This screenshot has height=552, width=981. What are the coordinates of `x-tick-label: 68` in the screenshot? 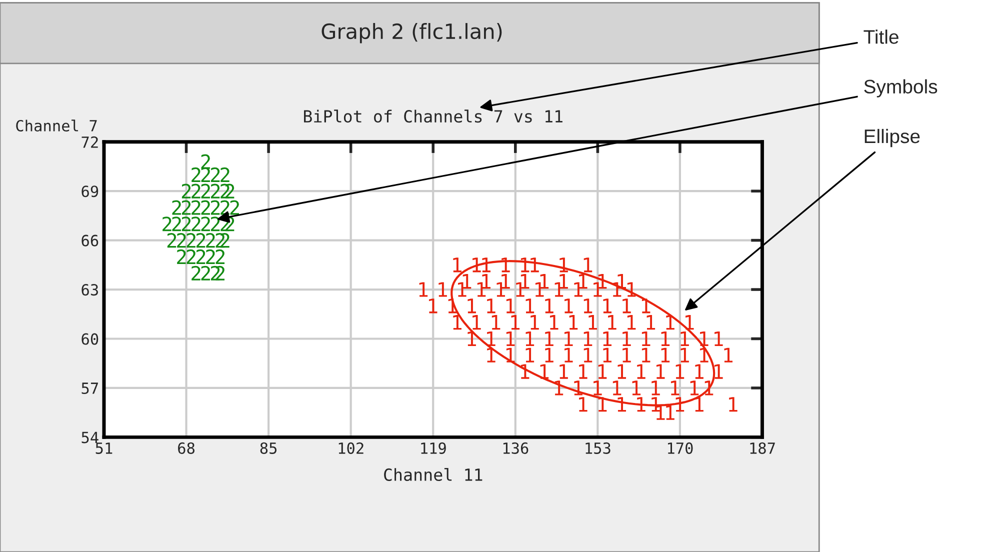 It's located at (186, 448).